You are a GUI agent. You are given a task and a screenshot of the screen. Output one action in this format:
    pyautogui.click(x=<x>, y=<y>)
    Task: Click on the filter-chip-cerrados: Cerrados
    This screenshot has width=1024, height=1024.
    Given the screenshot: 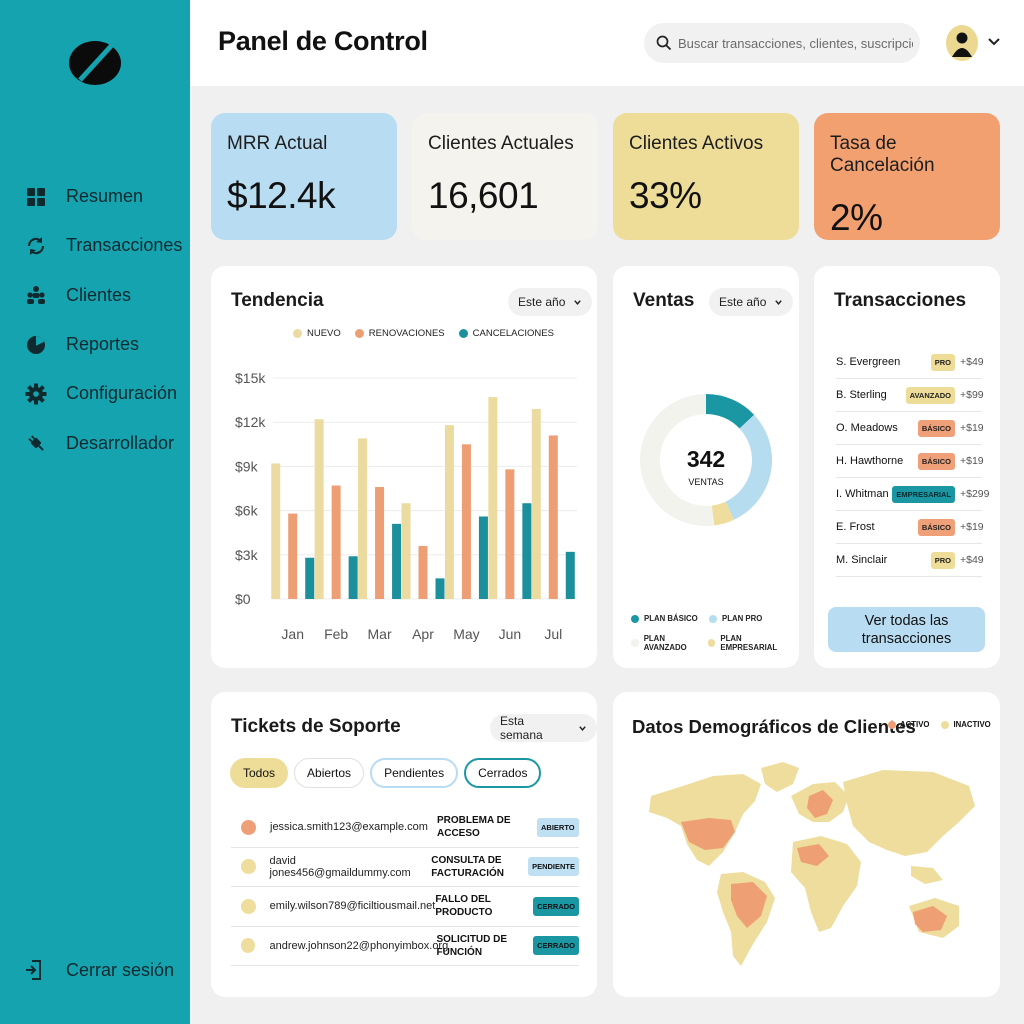 What is the action you would take?
    pyautogui.click(x=503, y=773)
    